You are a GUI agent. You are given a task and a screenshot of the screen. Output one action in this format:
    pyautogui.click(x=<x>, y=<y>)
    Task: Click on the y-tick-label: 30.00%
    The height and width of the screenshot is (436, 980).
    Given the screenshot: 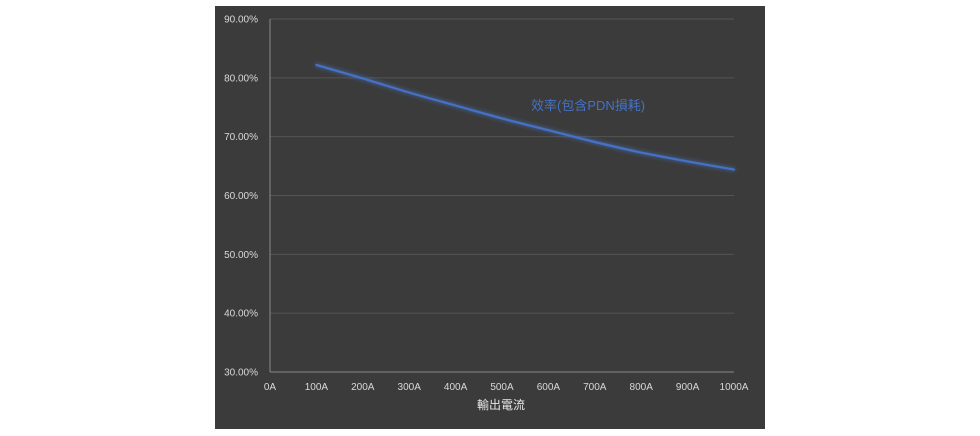 What is the action you would take?
    pyautogui.click(x=241, y=373)
    